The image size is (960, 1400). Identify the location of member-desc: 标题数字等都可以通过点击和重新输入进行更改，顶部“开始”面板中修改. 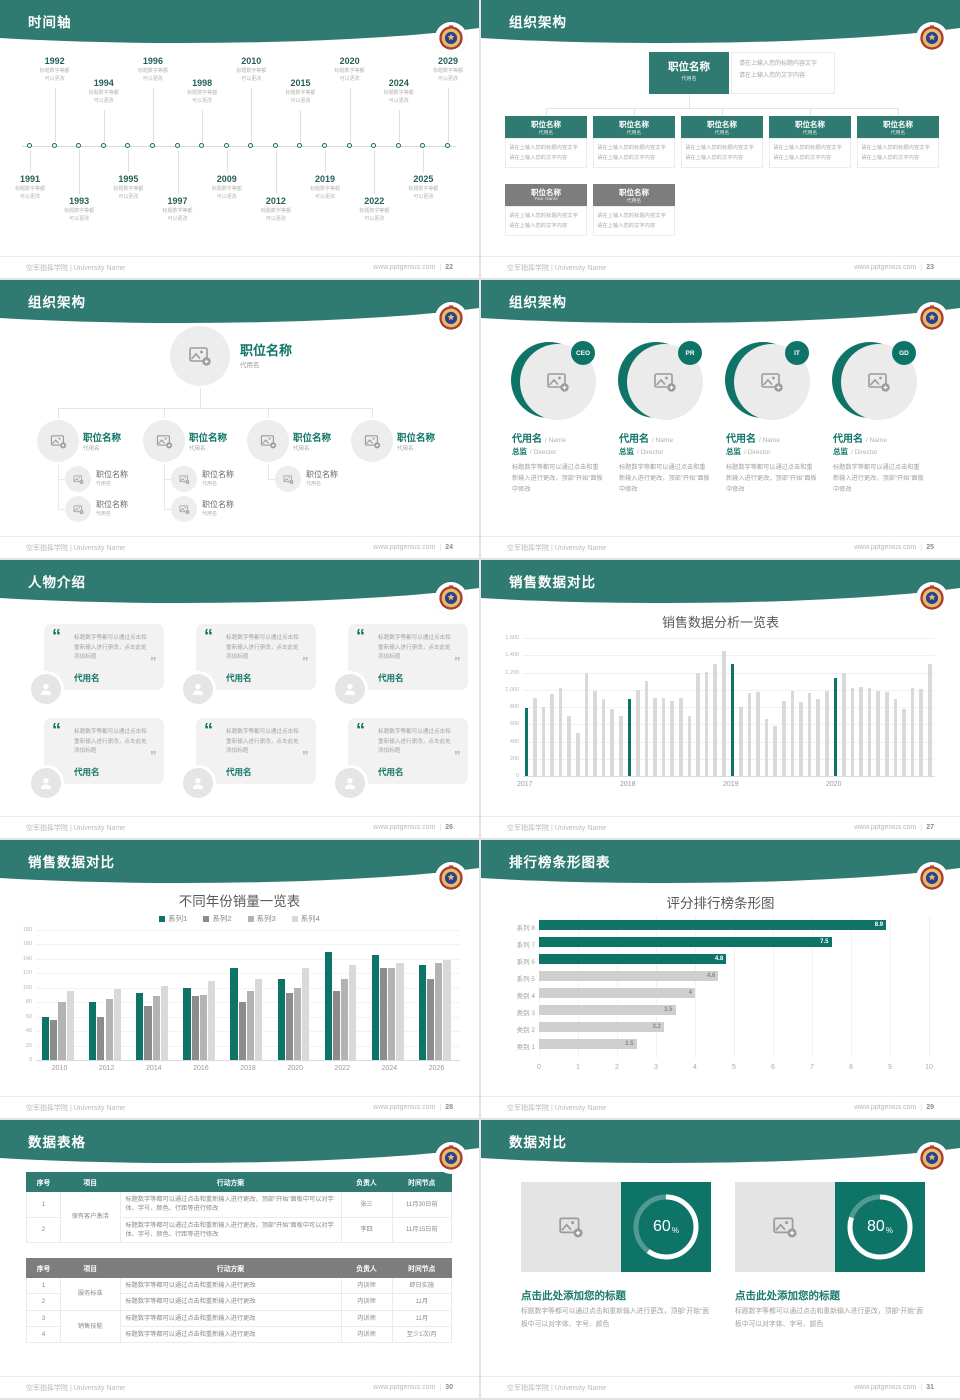
(664, 479).